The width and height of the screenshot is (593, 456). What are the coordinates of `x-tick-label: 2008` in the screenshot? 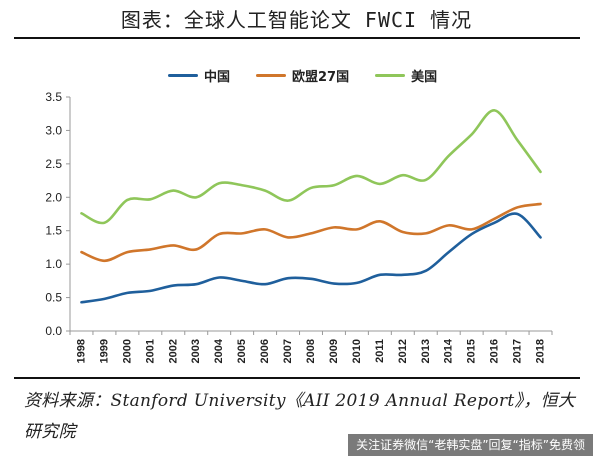 It's located at (311, 351).